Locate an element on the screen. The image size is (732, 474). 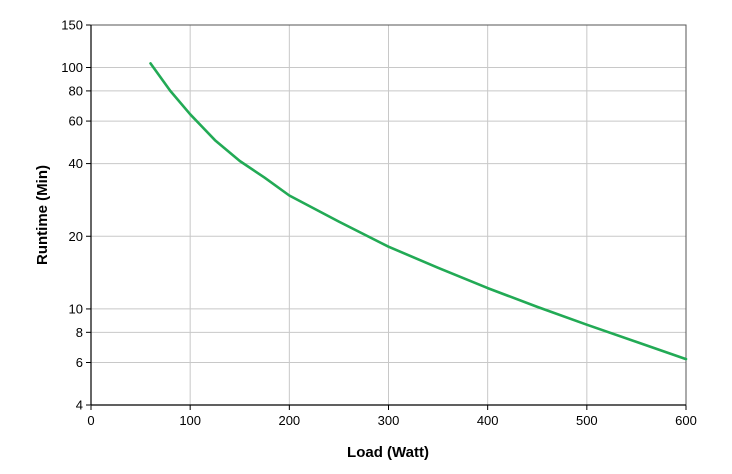
y-tick-labels: 150 100 80 60 40 20 10 8 6 4 is located at coordinates (72, 215).